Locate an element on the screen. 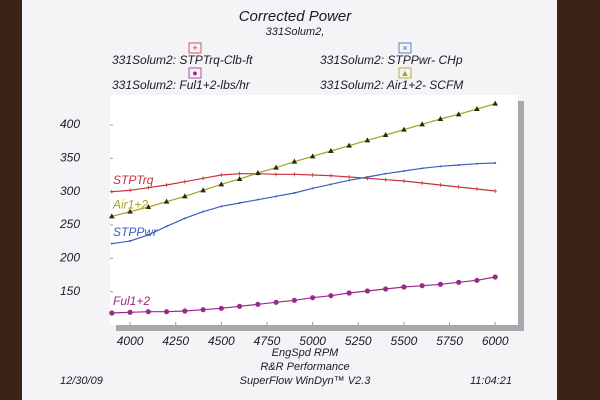 This screenshot has height=400, width=600. legend-label: 331Solum2: Air1+2- SCFM is located at coordinates (391, 85).